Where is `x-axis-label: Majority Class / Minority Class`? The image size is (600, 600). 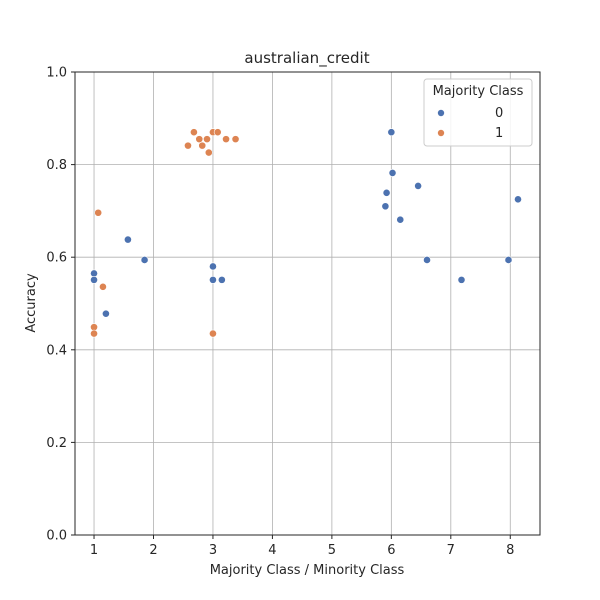 x-axis-label: Majority Class / Minority Class is located at coordinates (307, 570).